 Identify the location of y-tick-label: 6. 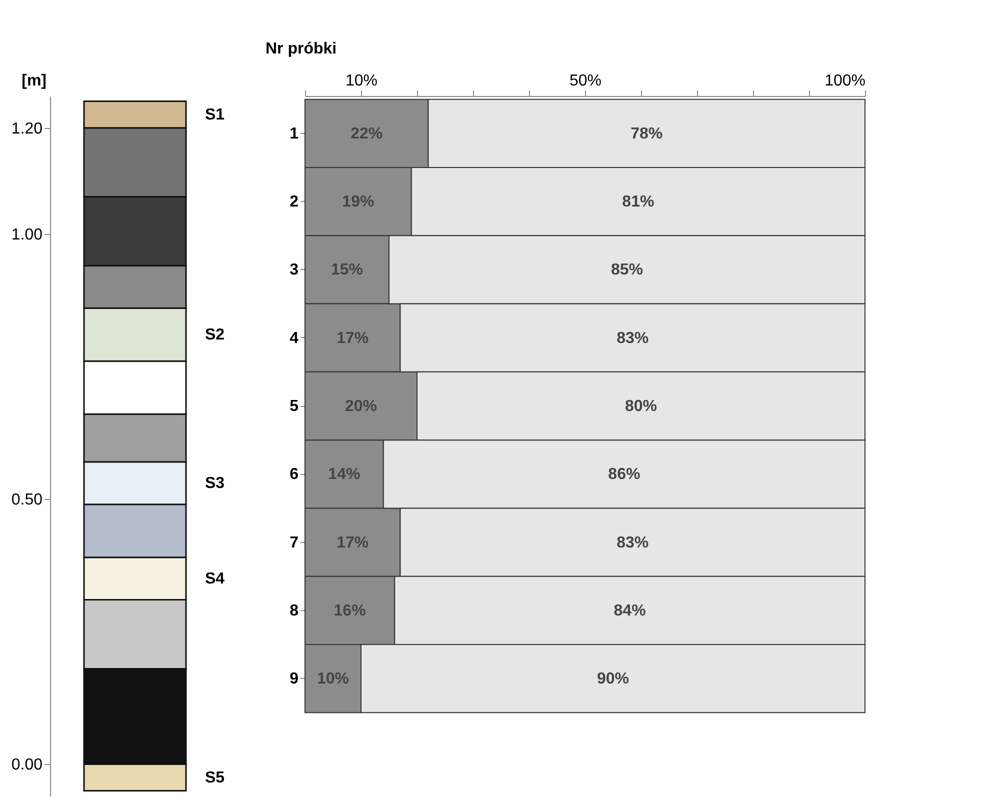
(294, 475).